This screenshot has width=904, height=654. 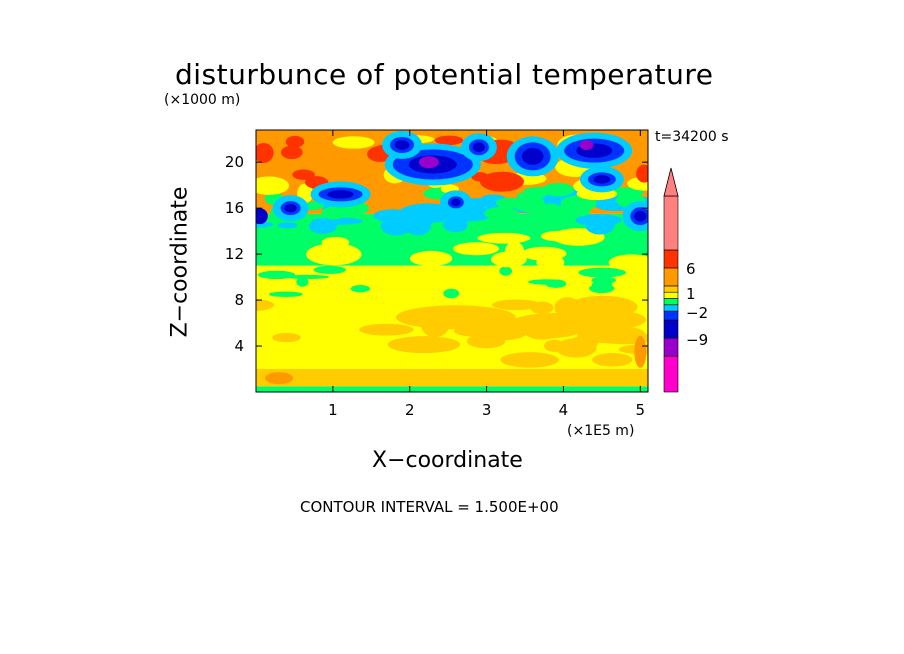 I want to click on time-label: t=34200 s, so click(x=692, y=137).